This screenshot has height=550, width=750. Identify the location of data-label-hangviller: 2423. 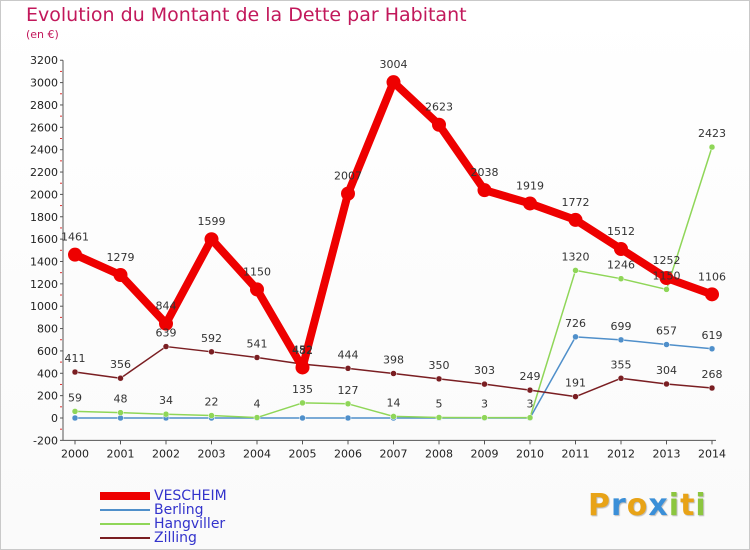
(712, 133).